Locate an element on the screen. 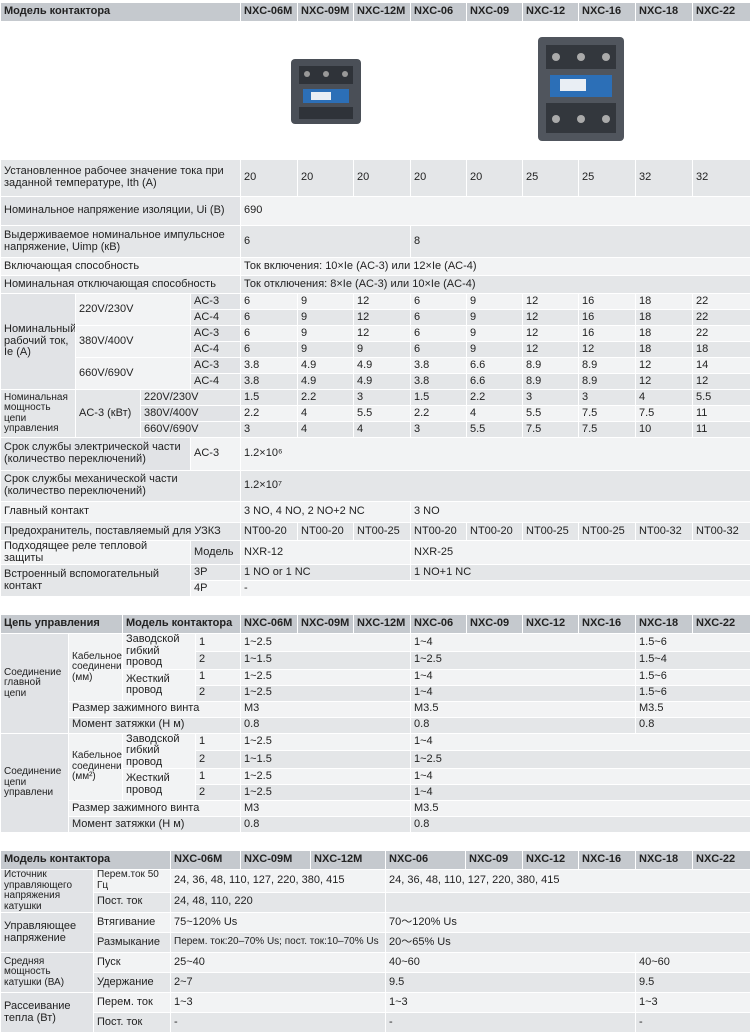 The image size is (750, 1033). cell: AC-3 is located at coordinates (216, 366).